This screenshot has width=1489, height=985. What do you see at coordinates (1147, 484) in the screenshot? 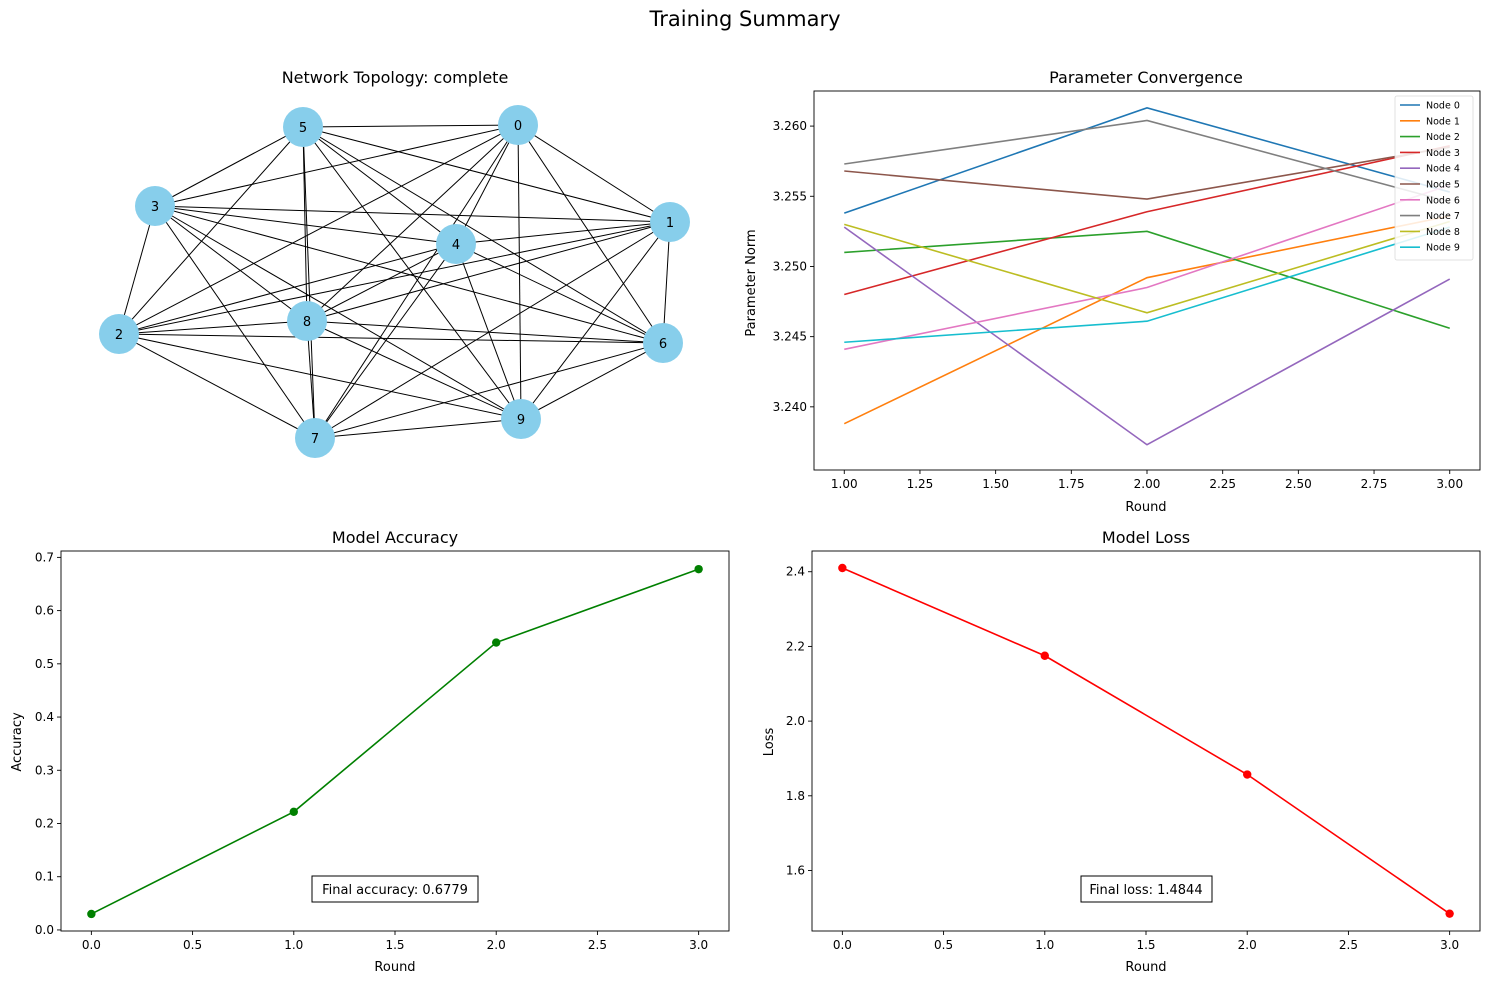
I see `convergence-x-tick-label: 2.00` at bounding box center [1147, 484].